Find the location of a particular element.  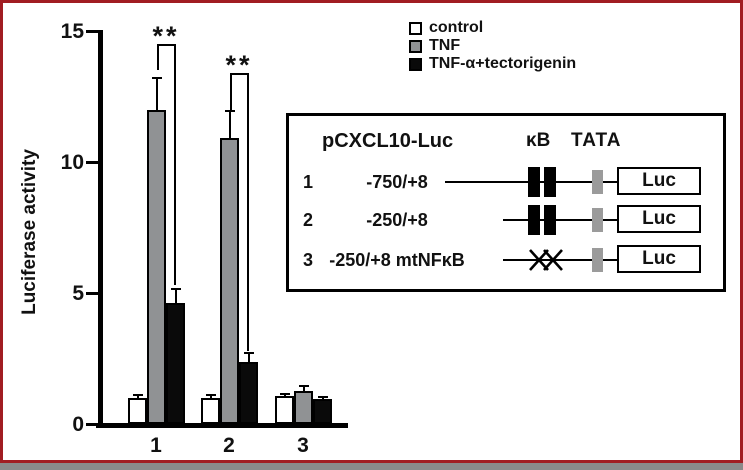

construct-region: -250/+8 is located at coordinates (397, 220).